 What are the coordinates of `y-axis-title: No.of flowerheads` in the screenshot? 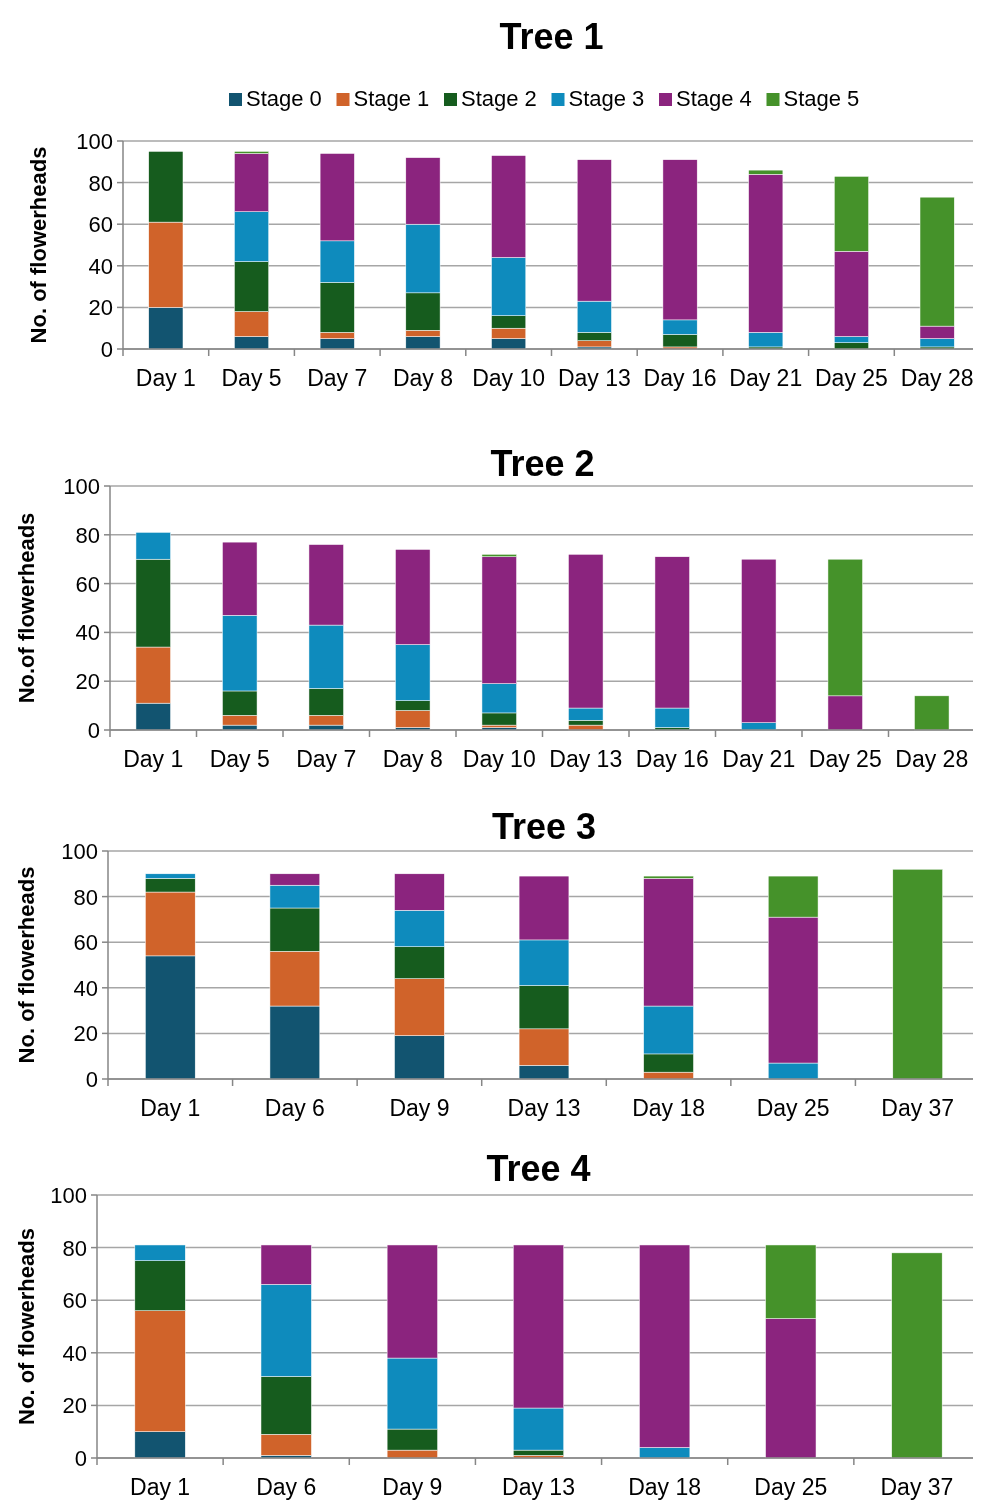 It's located at (26, 608).